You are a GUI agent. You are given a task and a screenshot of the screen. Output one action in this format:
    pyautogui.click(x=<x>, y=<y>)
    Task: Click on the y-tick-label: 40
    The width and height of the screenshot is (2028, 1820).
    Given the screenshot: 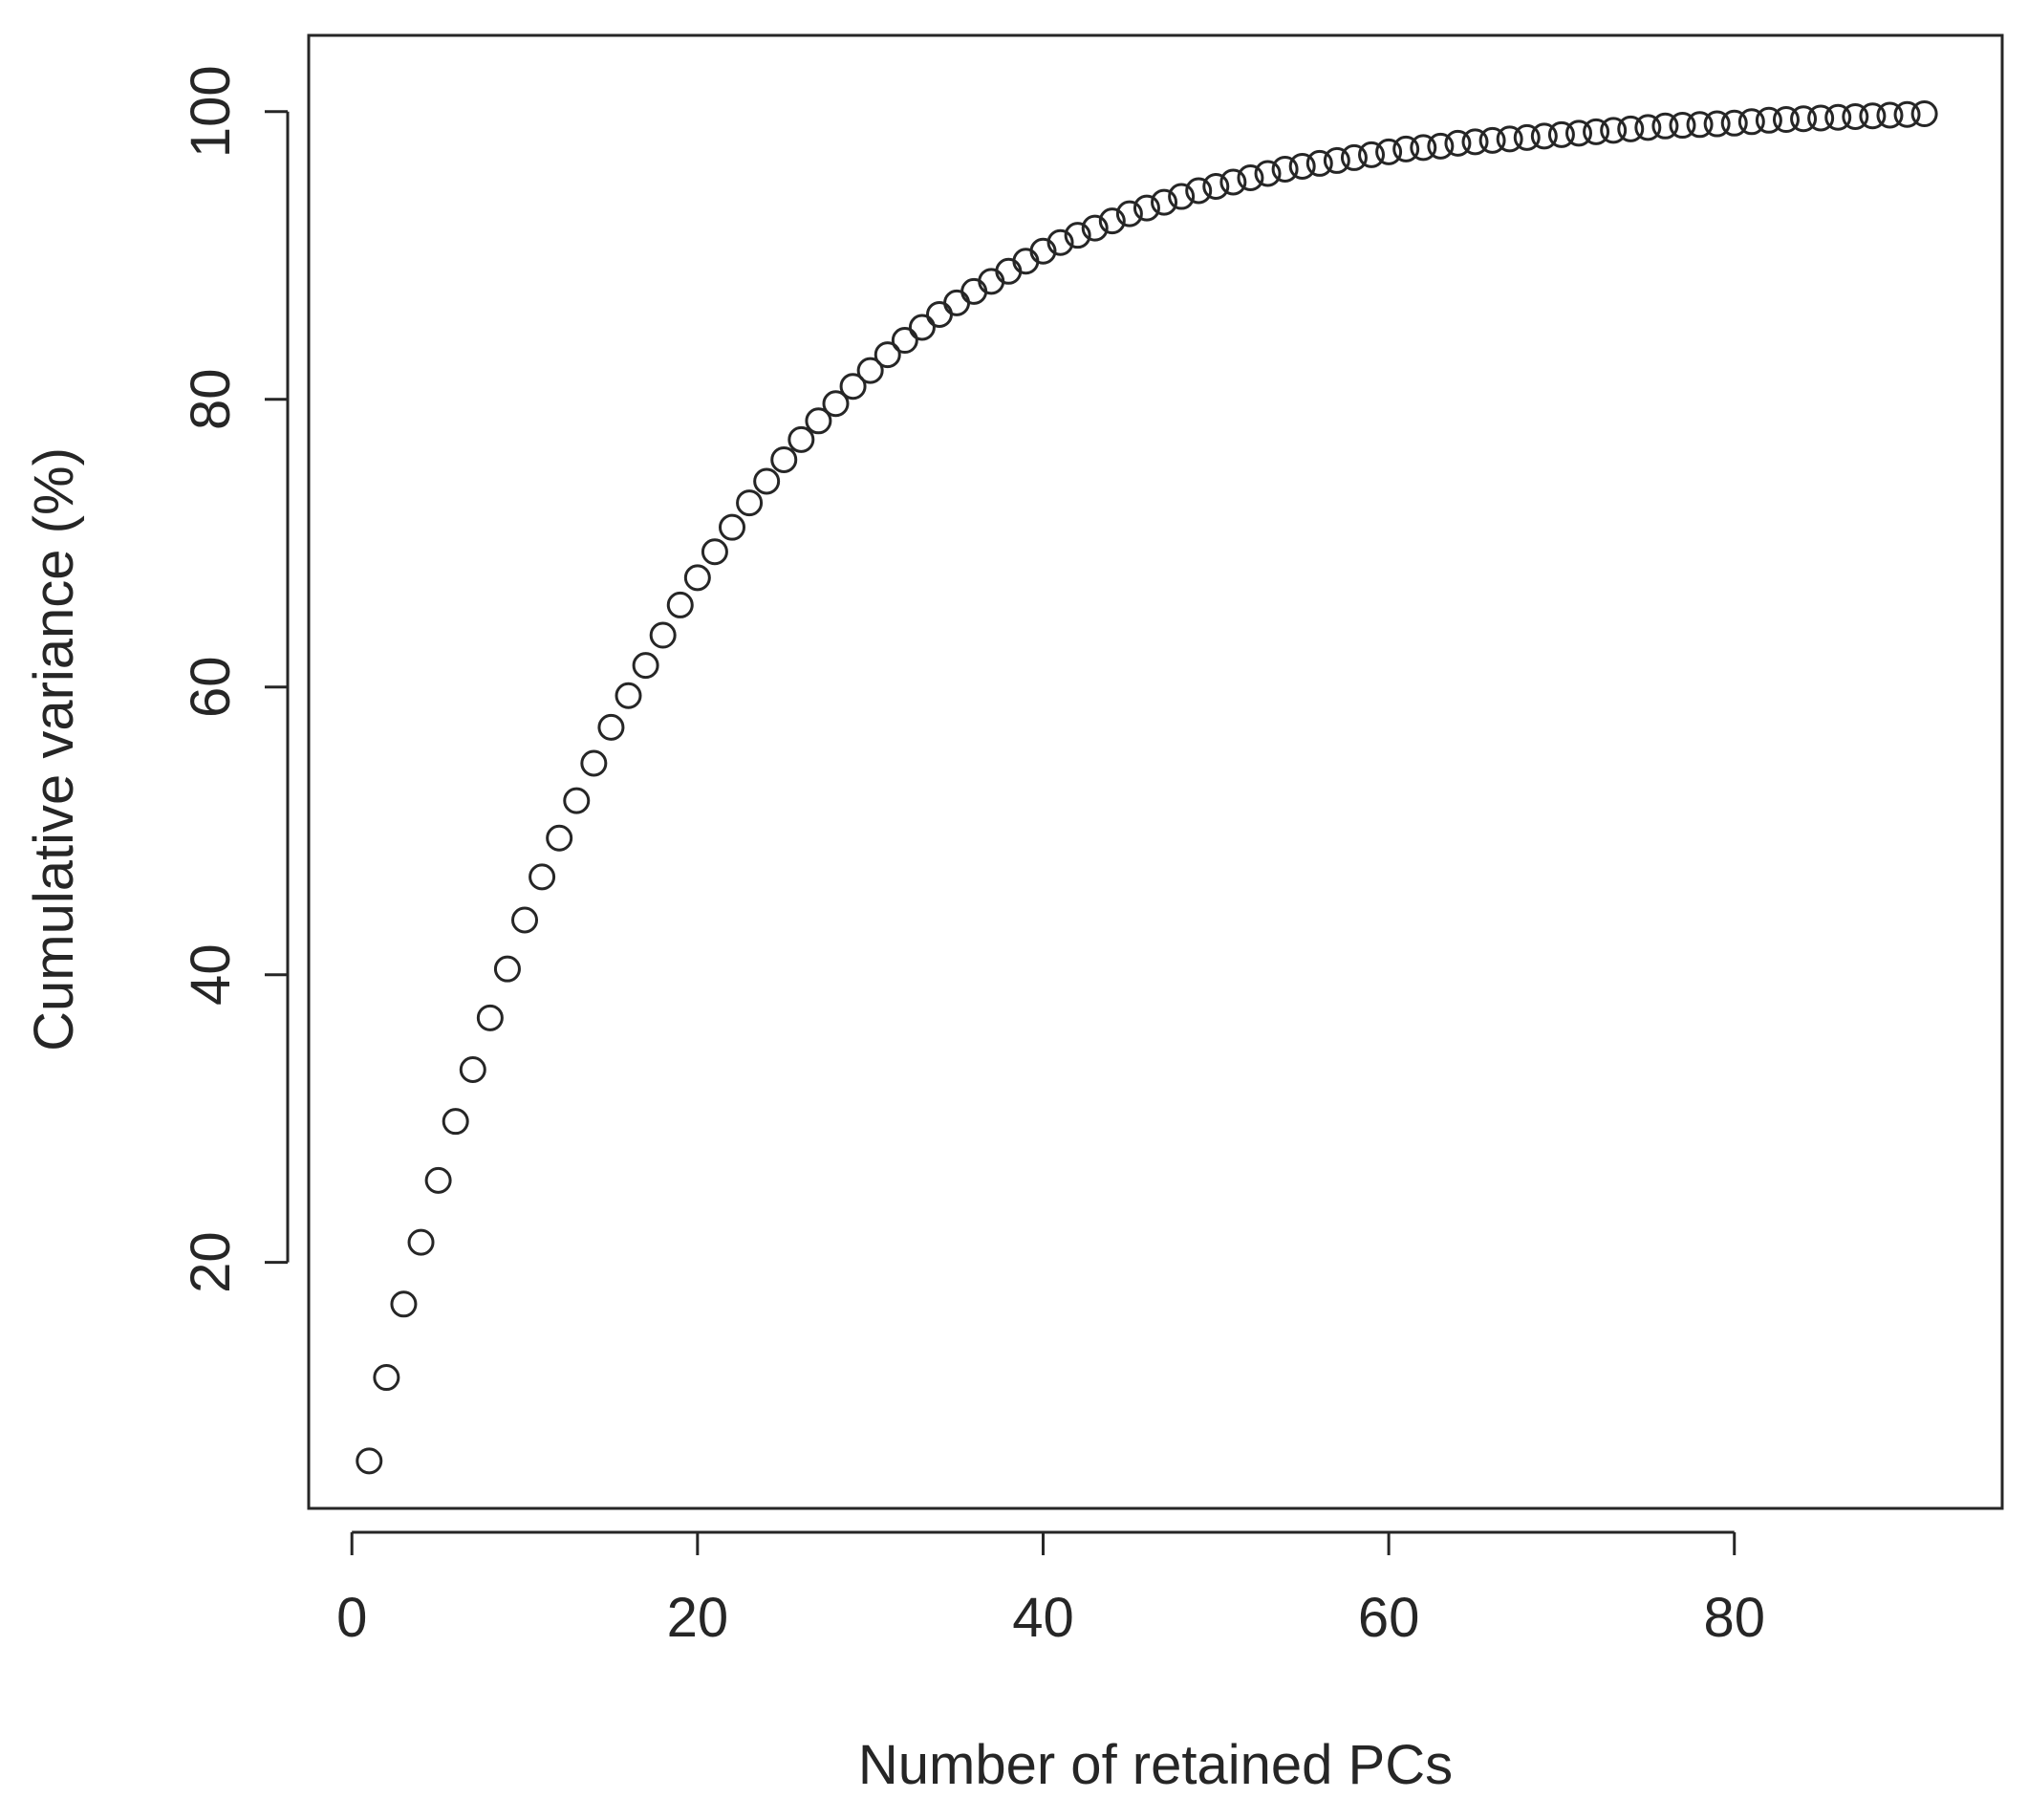 What is the action you would take?
    pyautogui.click(x=211, y=975)
    